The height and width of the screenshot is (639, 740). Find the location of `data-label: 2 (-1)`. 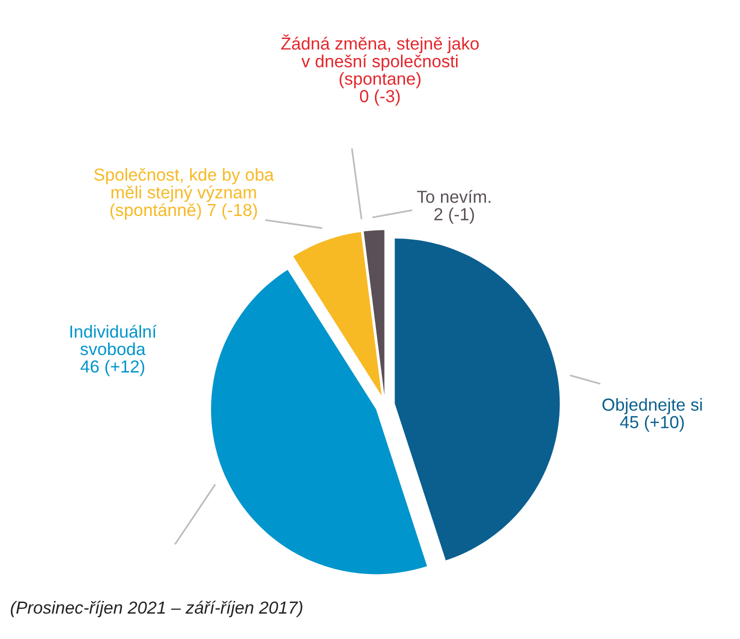

data-label: 2 (-1) is located at coordinates (454, 216).